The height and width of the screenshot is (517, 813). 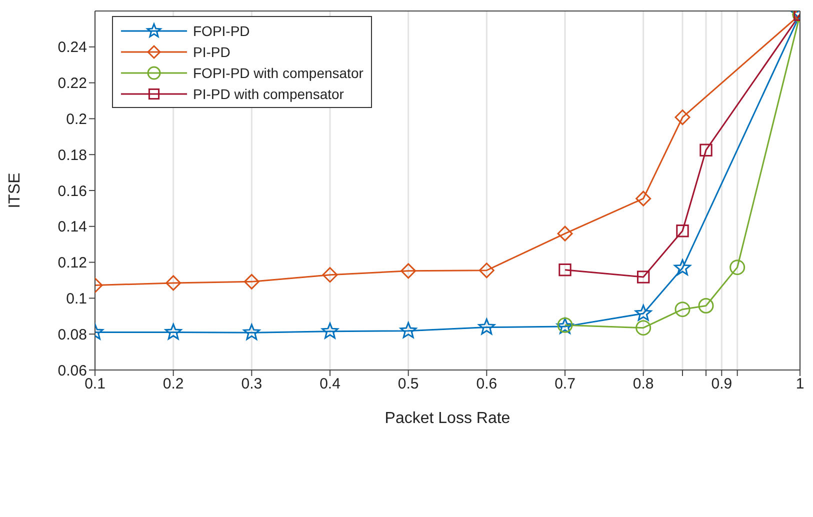 What do you see at coordinates (76, 119) in the screenshot?
I see `y-tick-label: 0.2` at bounding box center [76, 119].